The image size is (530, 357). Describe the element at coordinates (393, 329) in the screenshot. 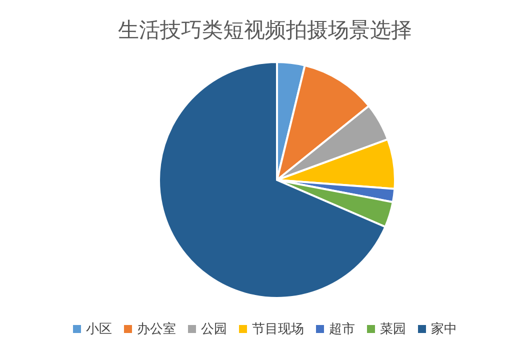

I see `legend-label: 菜园` at that location.